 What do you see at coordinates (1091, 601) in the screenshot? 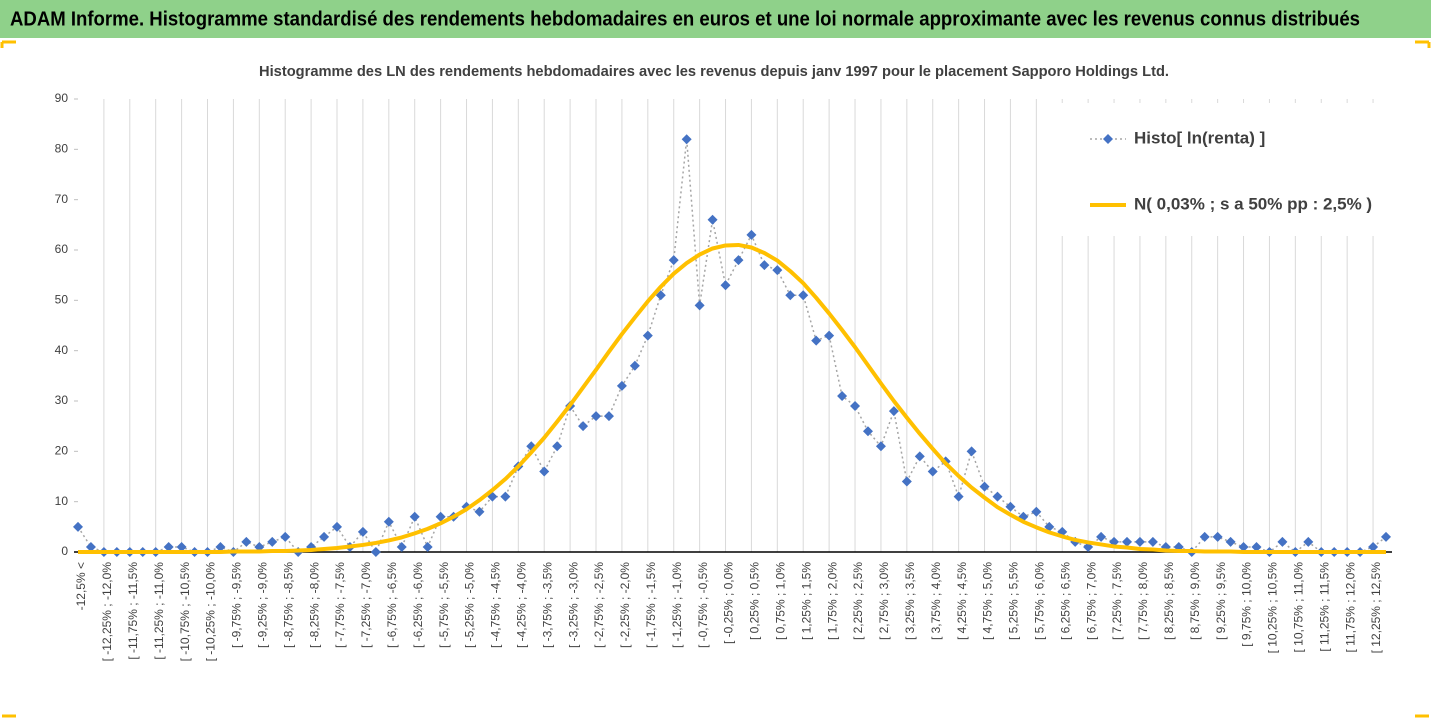
I see `x-tick-label: [ 6,75% ; 7,0%` at bounding box center [1091, 601].